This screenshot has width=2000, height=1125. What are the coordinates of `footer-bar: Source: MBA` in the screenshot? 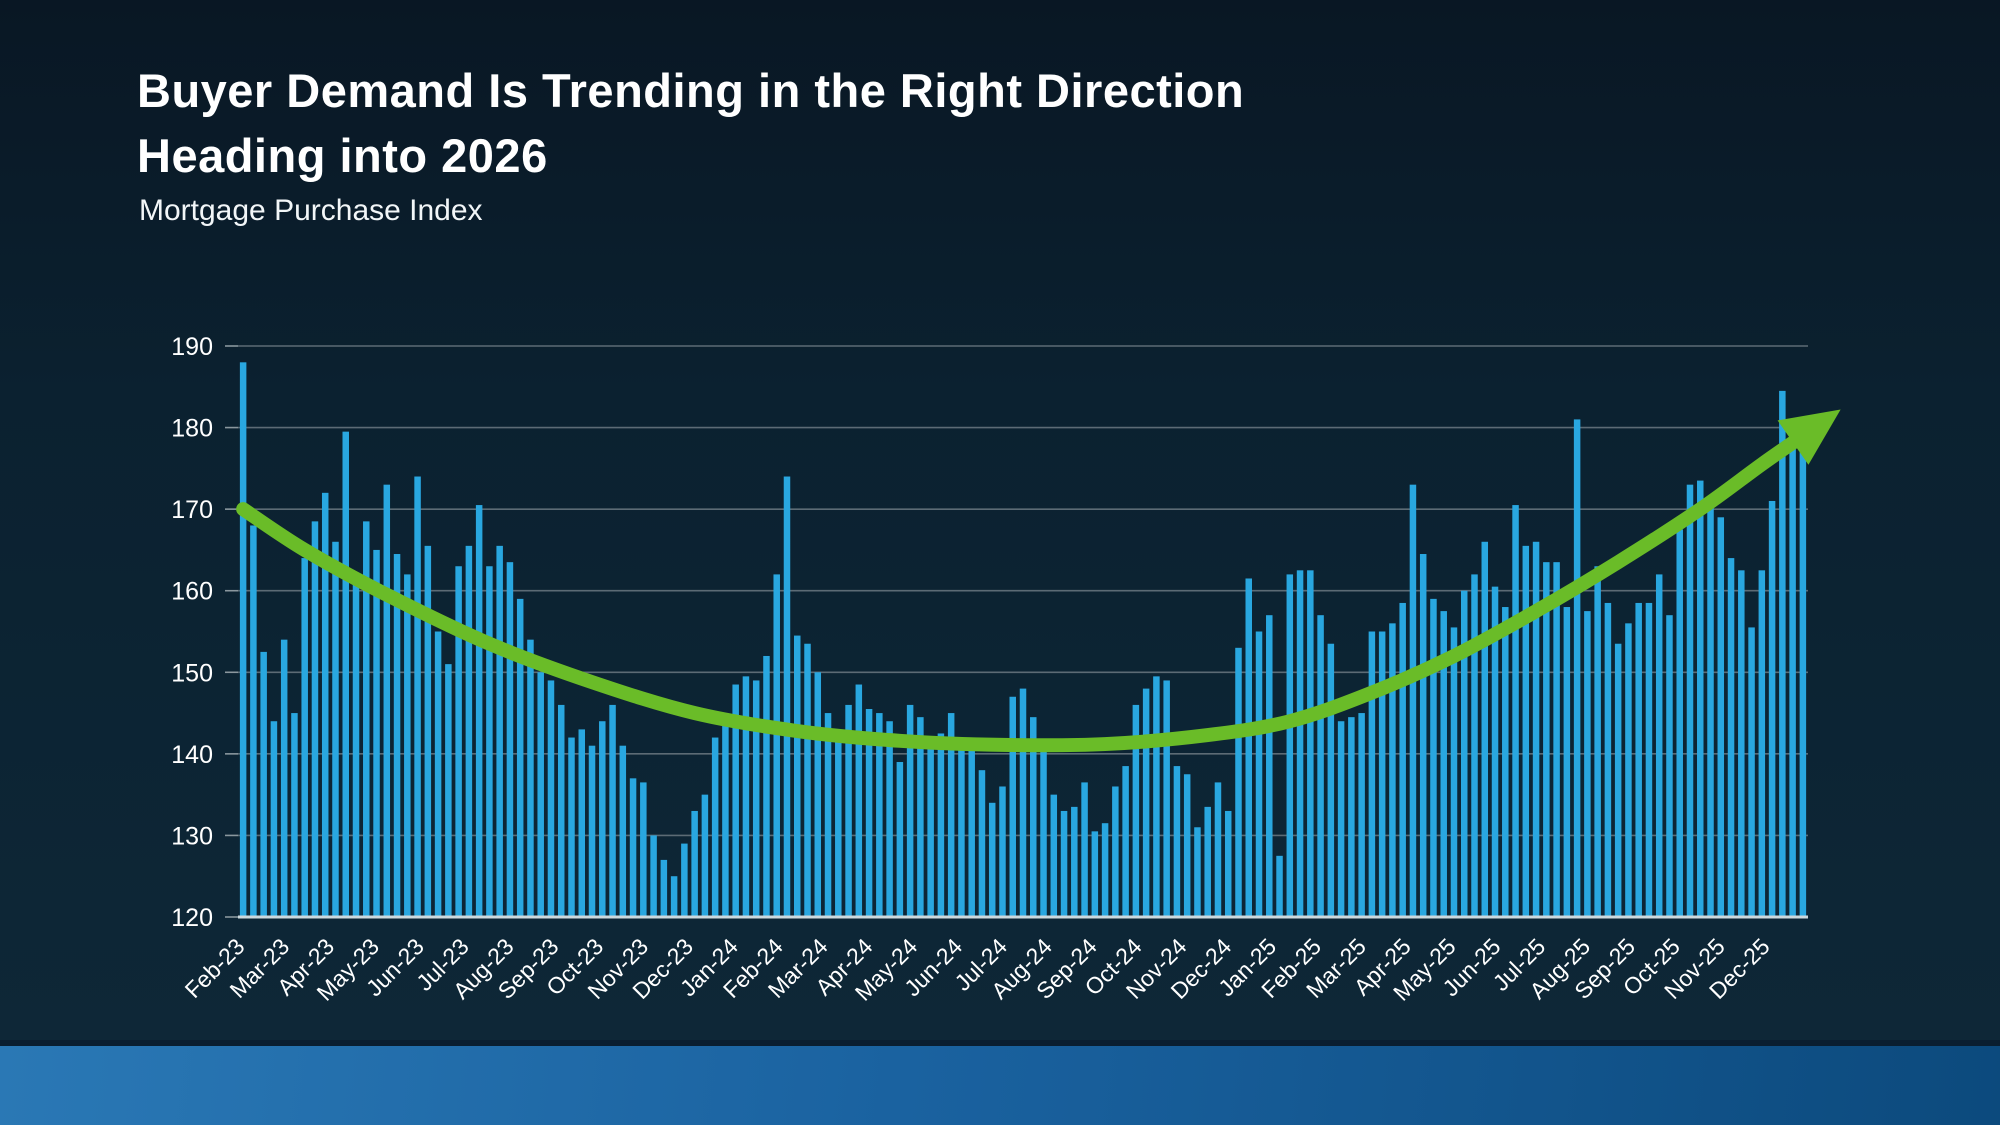 It's located at (1000, 1085).